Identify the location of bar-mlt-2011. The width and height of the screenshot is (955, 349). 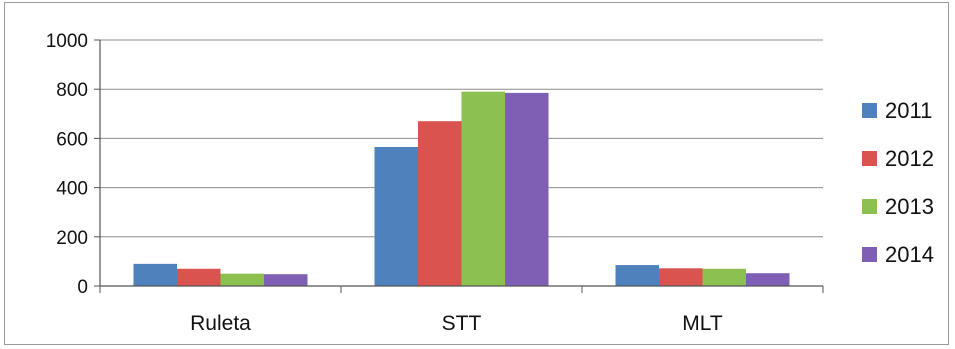
(637, 275).